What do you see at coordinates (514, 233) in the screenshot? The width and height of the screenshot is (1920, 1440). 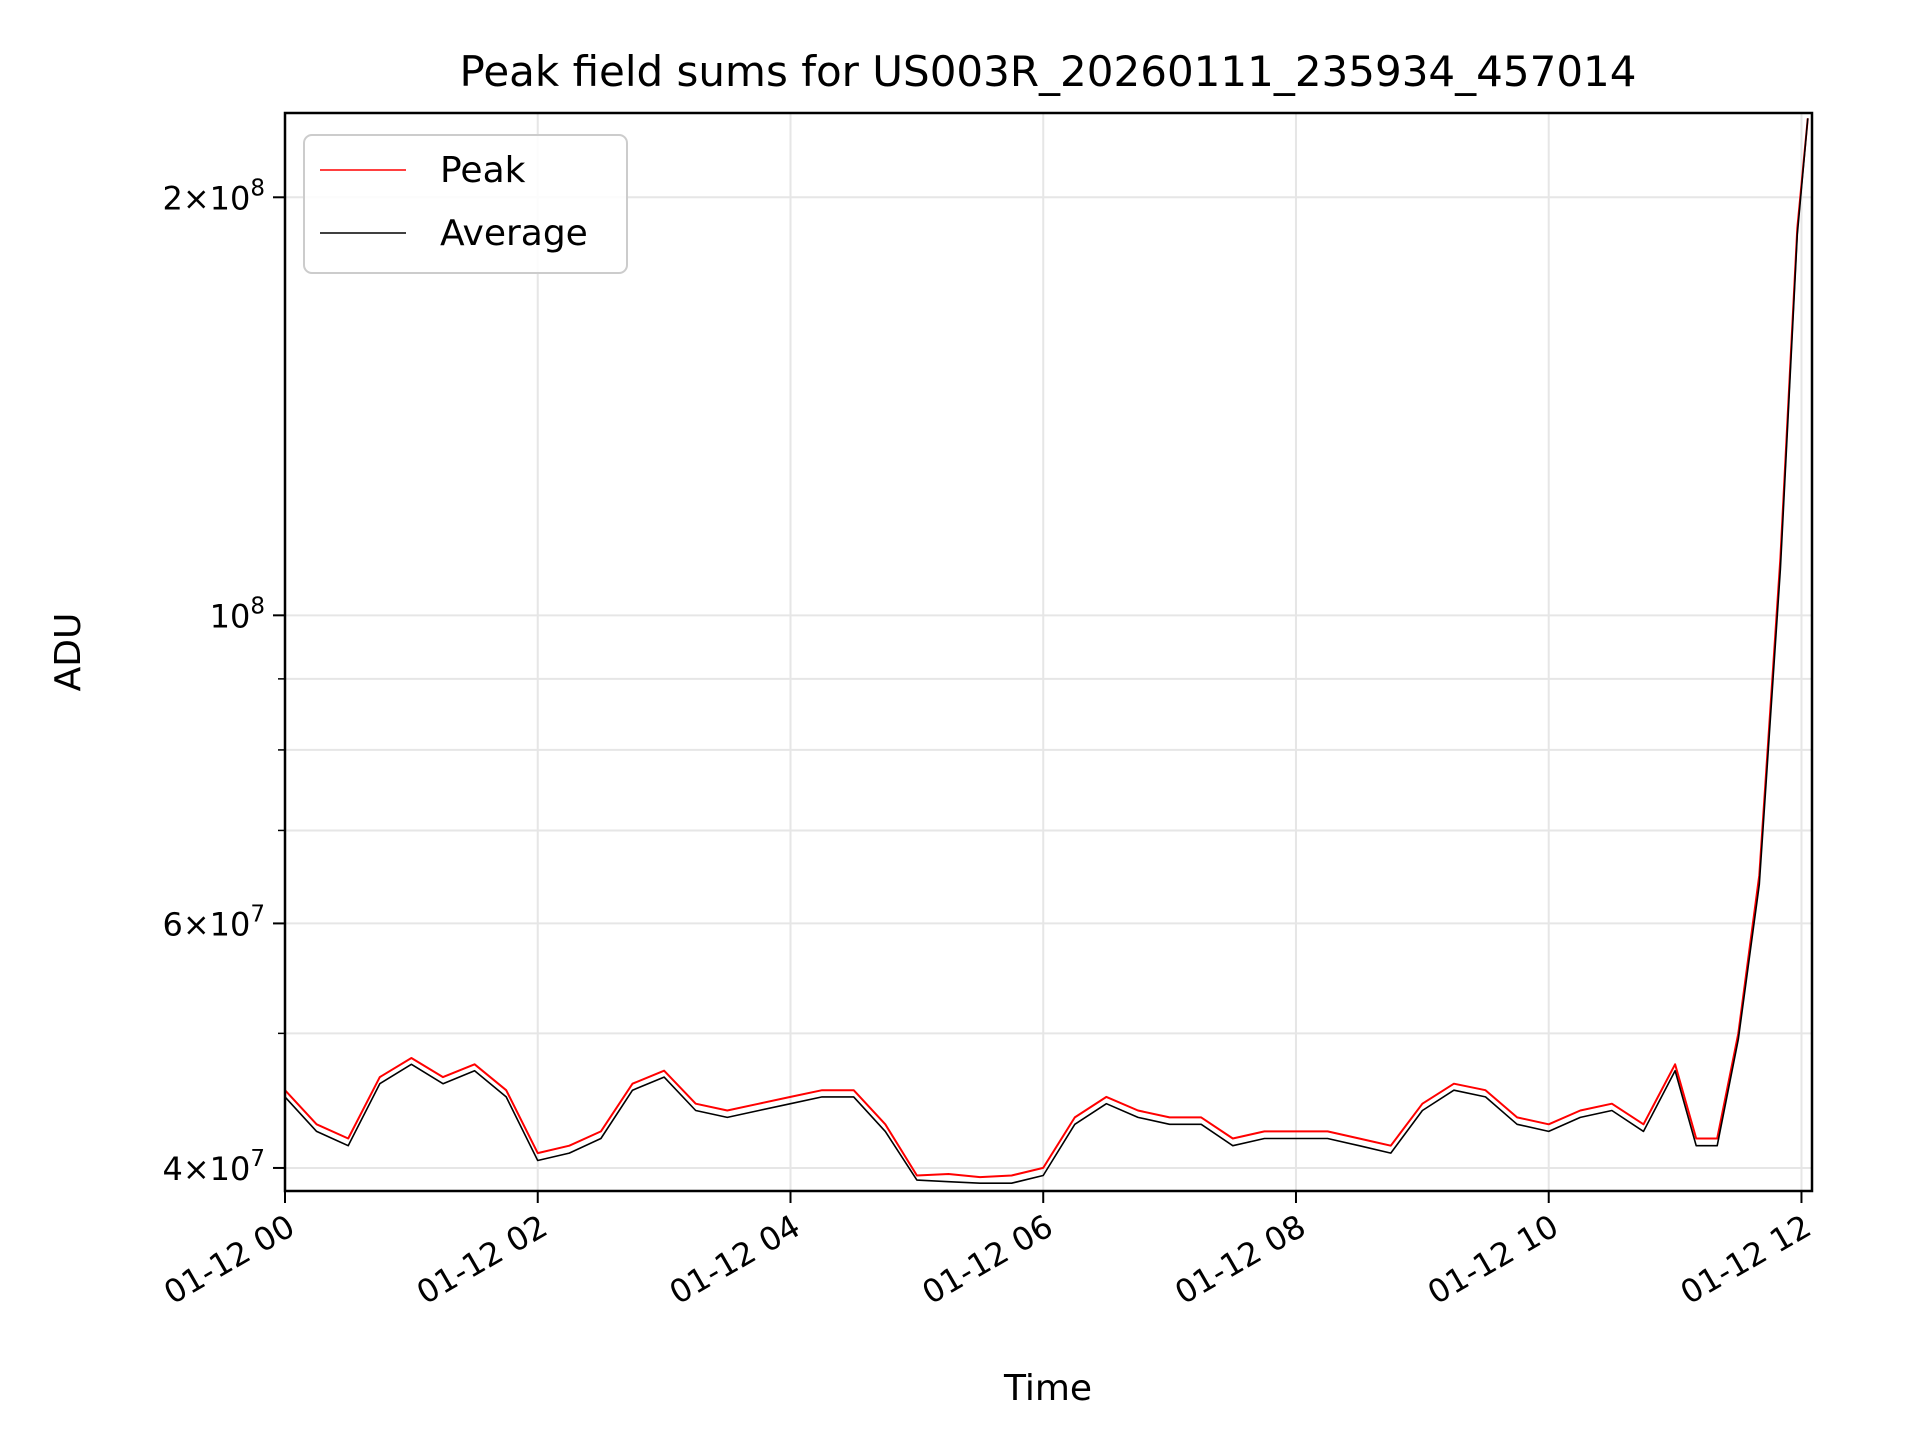 I see `legend-label-average: Average` at bounding box center [514, 233].